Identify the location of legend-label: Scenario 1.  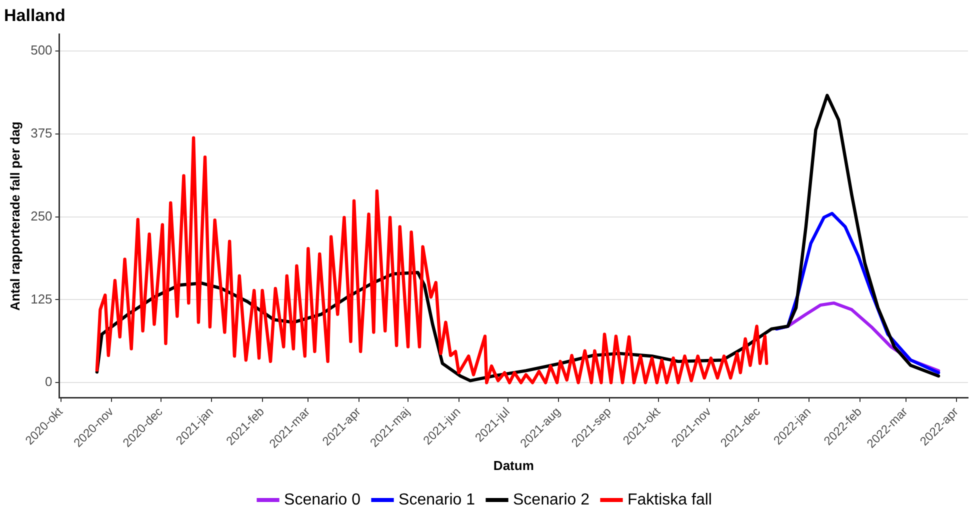
(437, 499).